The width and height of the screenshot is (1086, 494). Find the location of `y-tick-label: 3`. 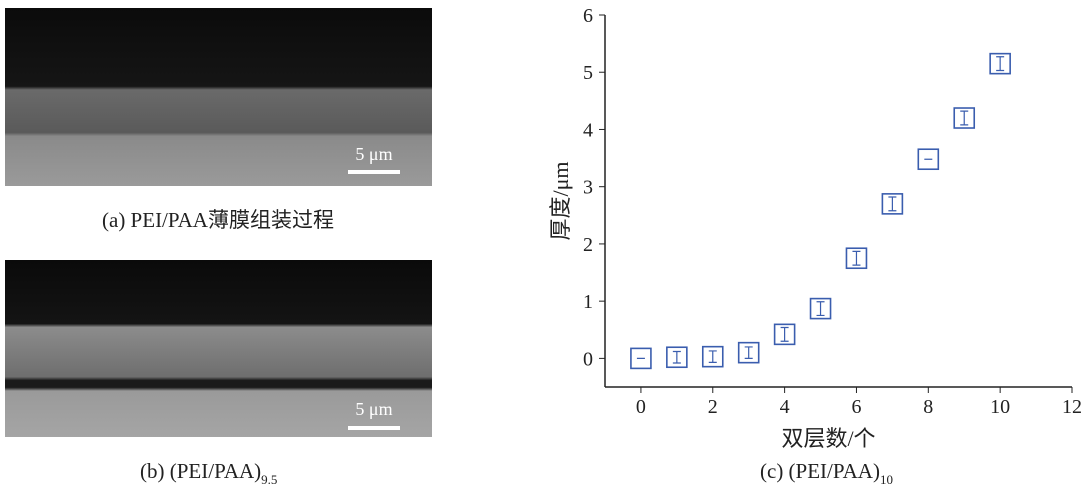

y-tick-label: 3 is located at coordinates (588, 188).